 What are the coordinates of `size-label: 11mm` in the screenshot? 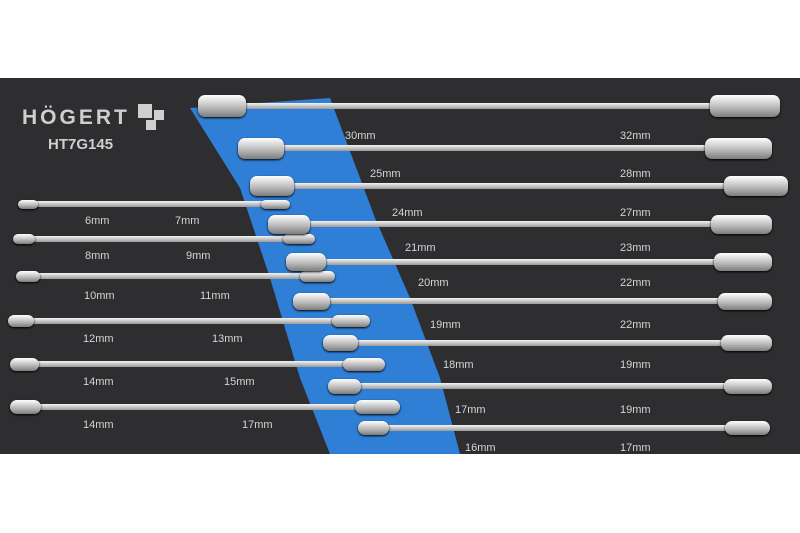 It's located at (215, 296).